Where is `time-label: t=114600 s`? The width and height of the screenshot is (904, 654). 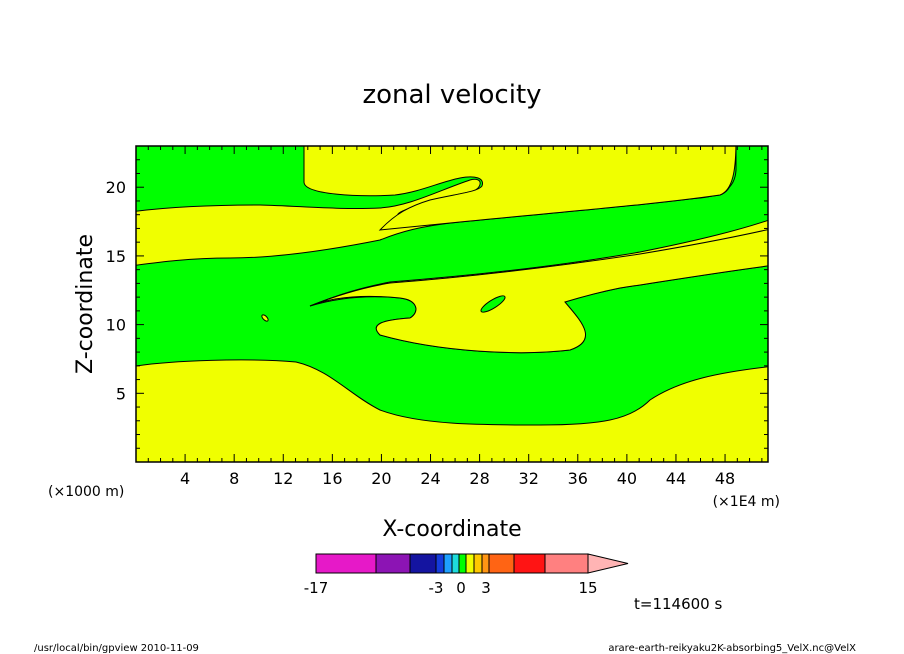 time-label: t=114600 s is located at coordinates (678, 604).